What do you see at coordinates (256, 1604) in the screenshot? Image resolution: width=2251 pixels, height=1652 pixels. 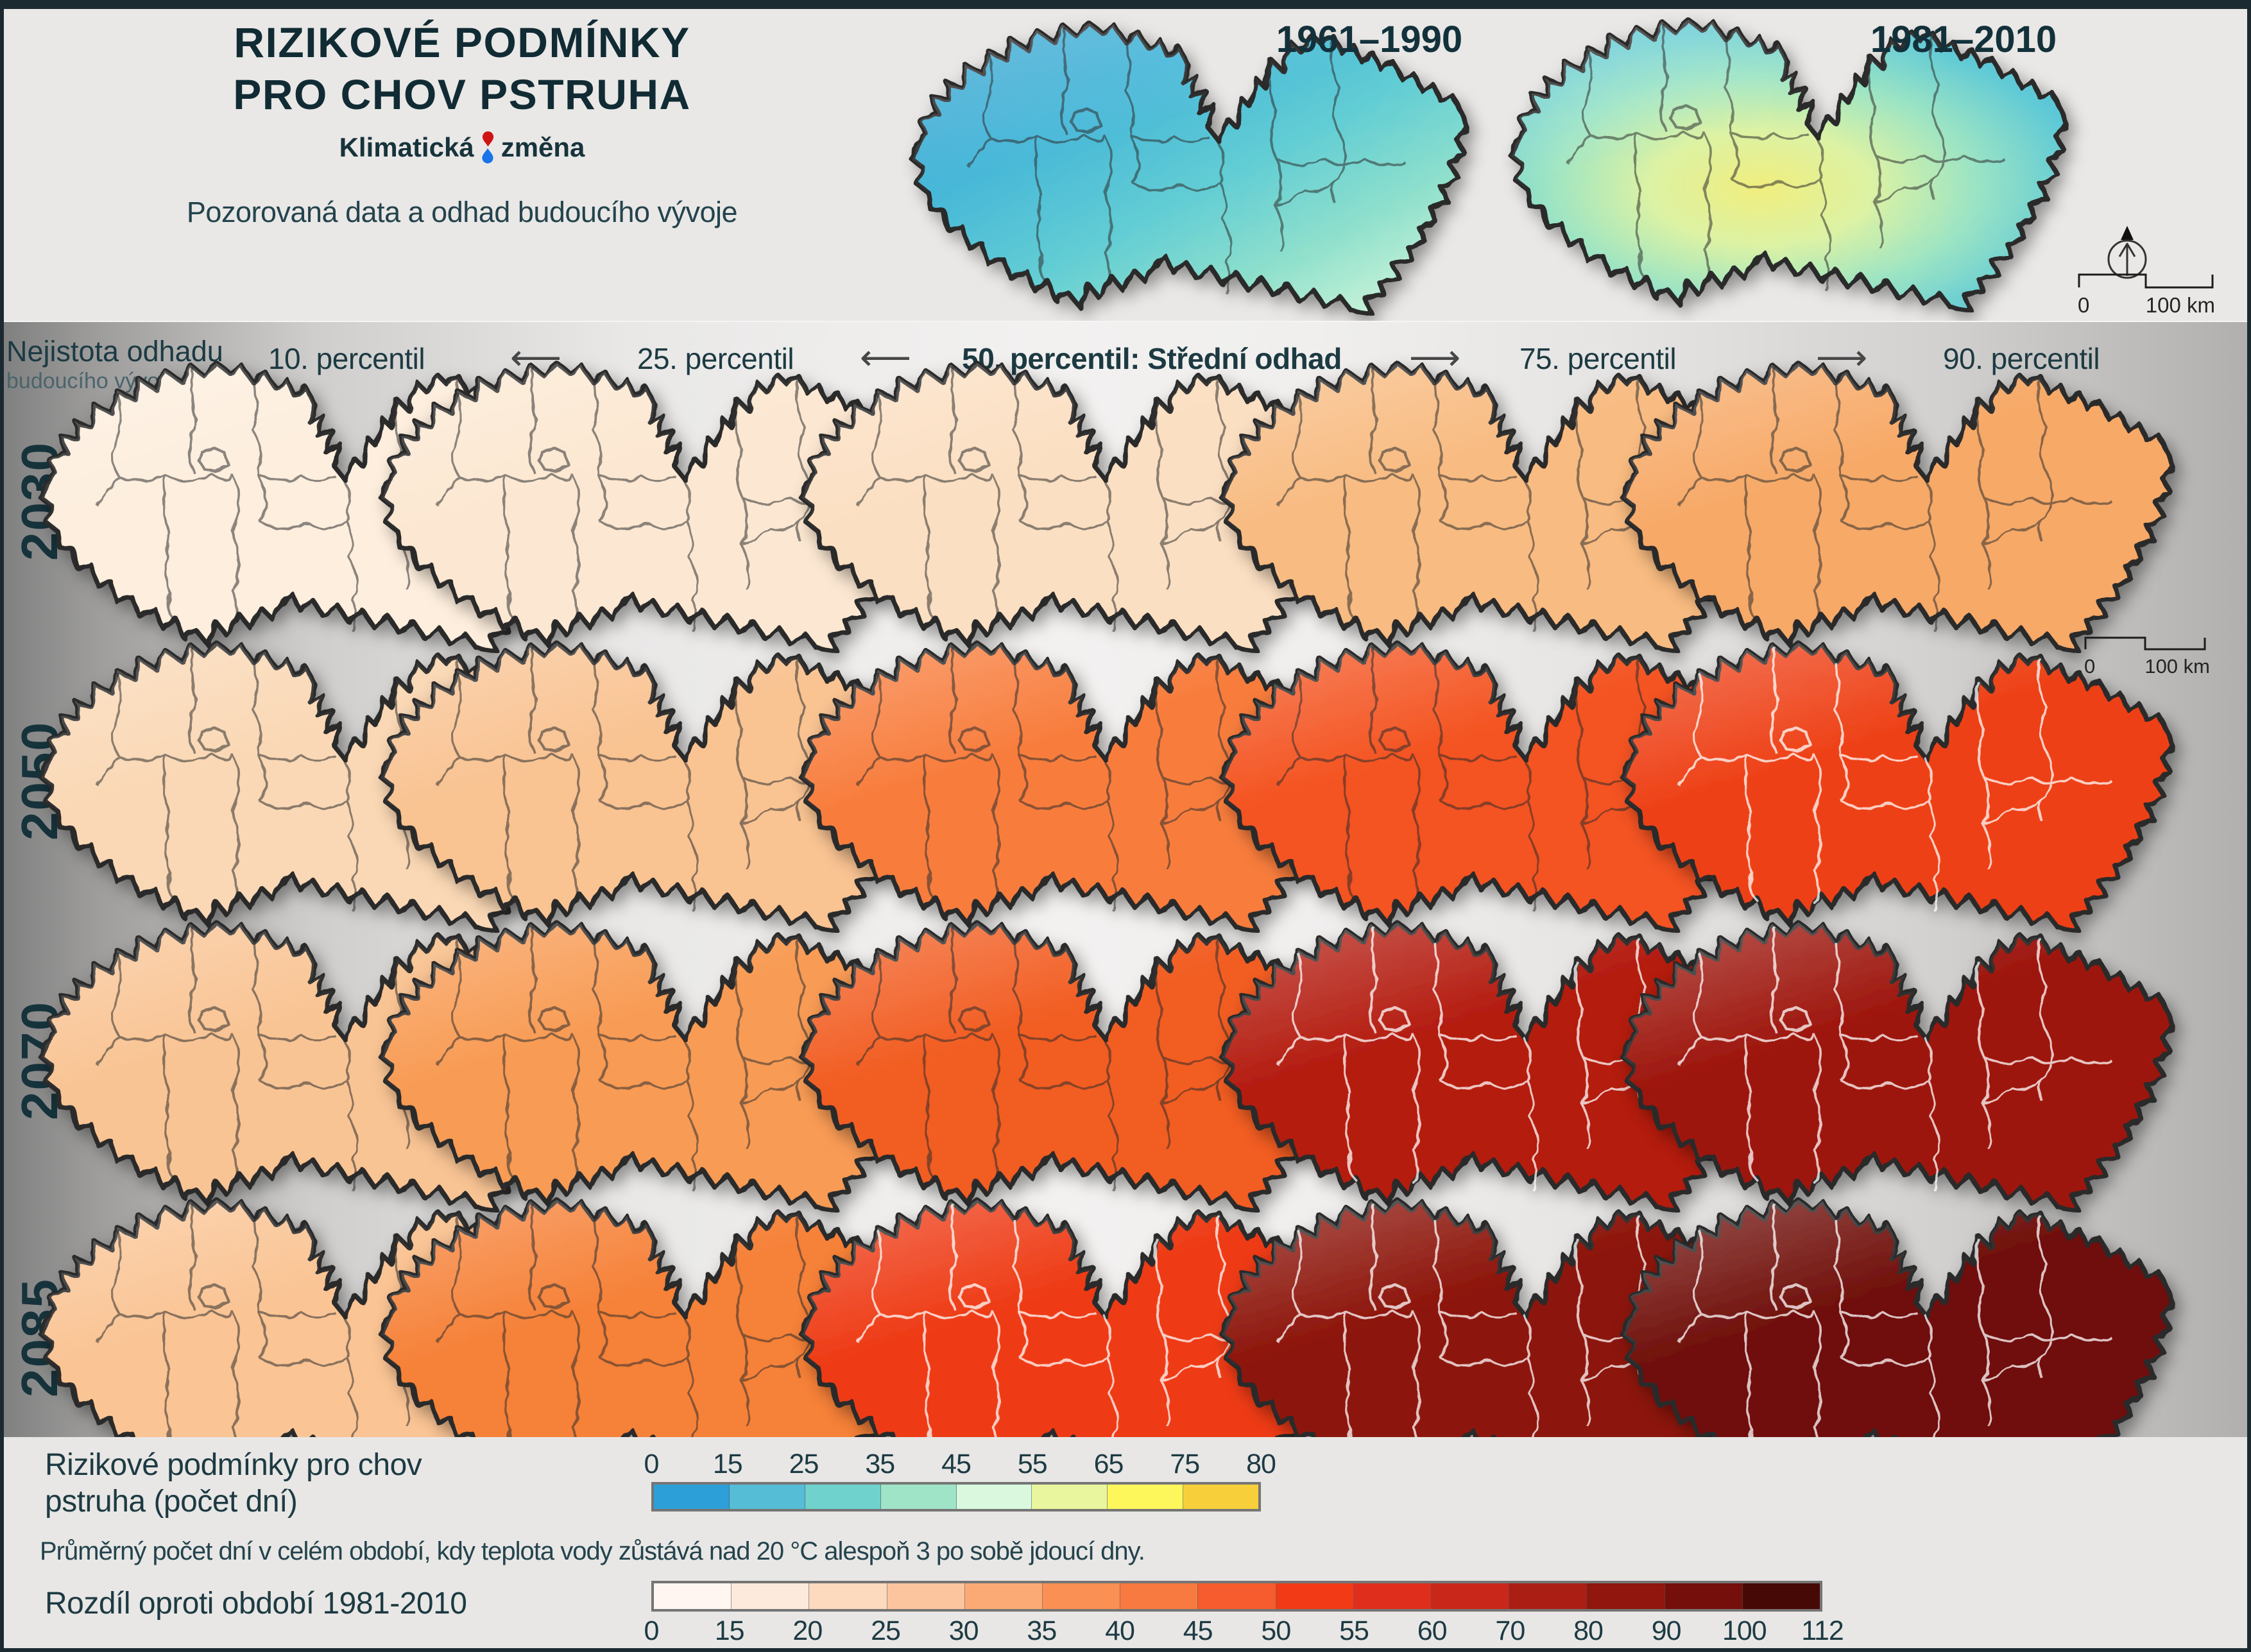 I see `legend-diff-title: Rozdíl oproti období 1981-2010` at bounding box center [256, 1604].